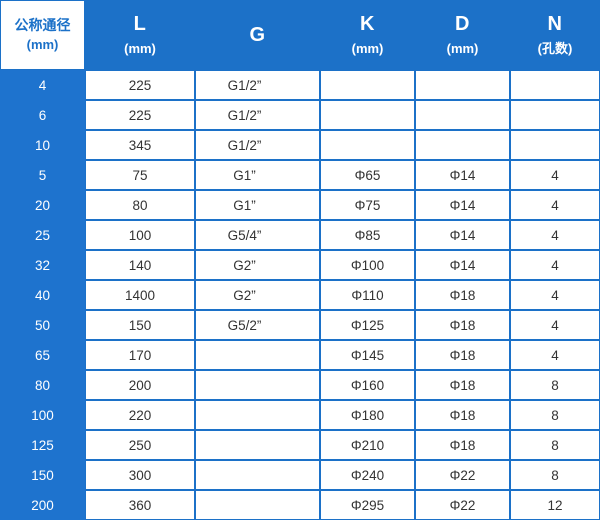  I want to click on column-header-unit-n: (孔数), so click(555, 49).